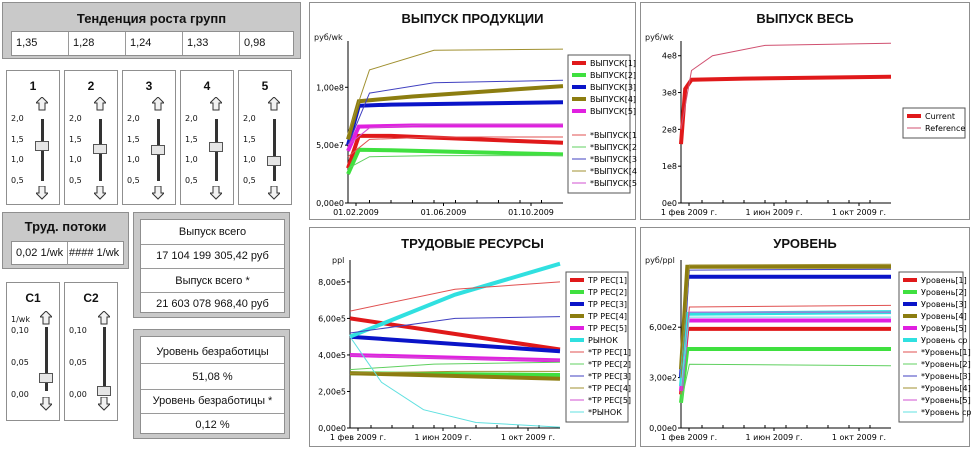 This screenshot has height=451, width=974. Describe the element at coordinates (40, 253) in the screenshot. I see `labor-flow-value-1: 0,02 1/wk` at that location.